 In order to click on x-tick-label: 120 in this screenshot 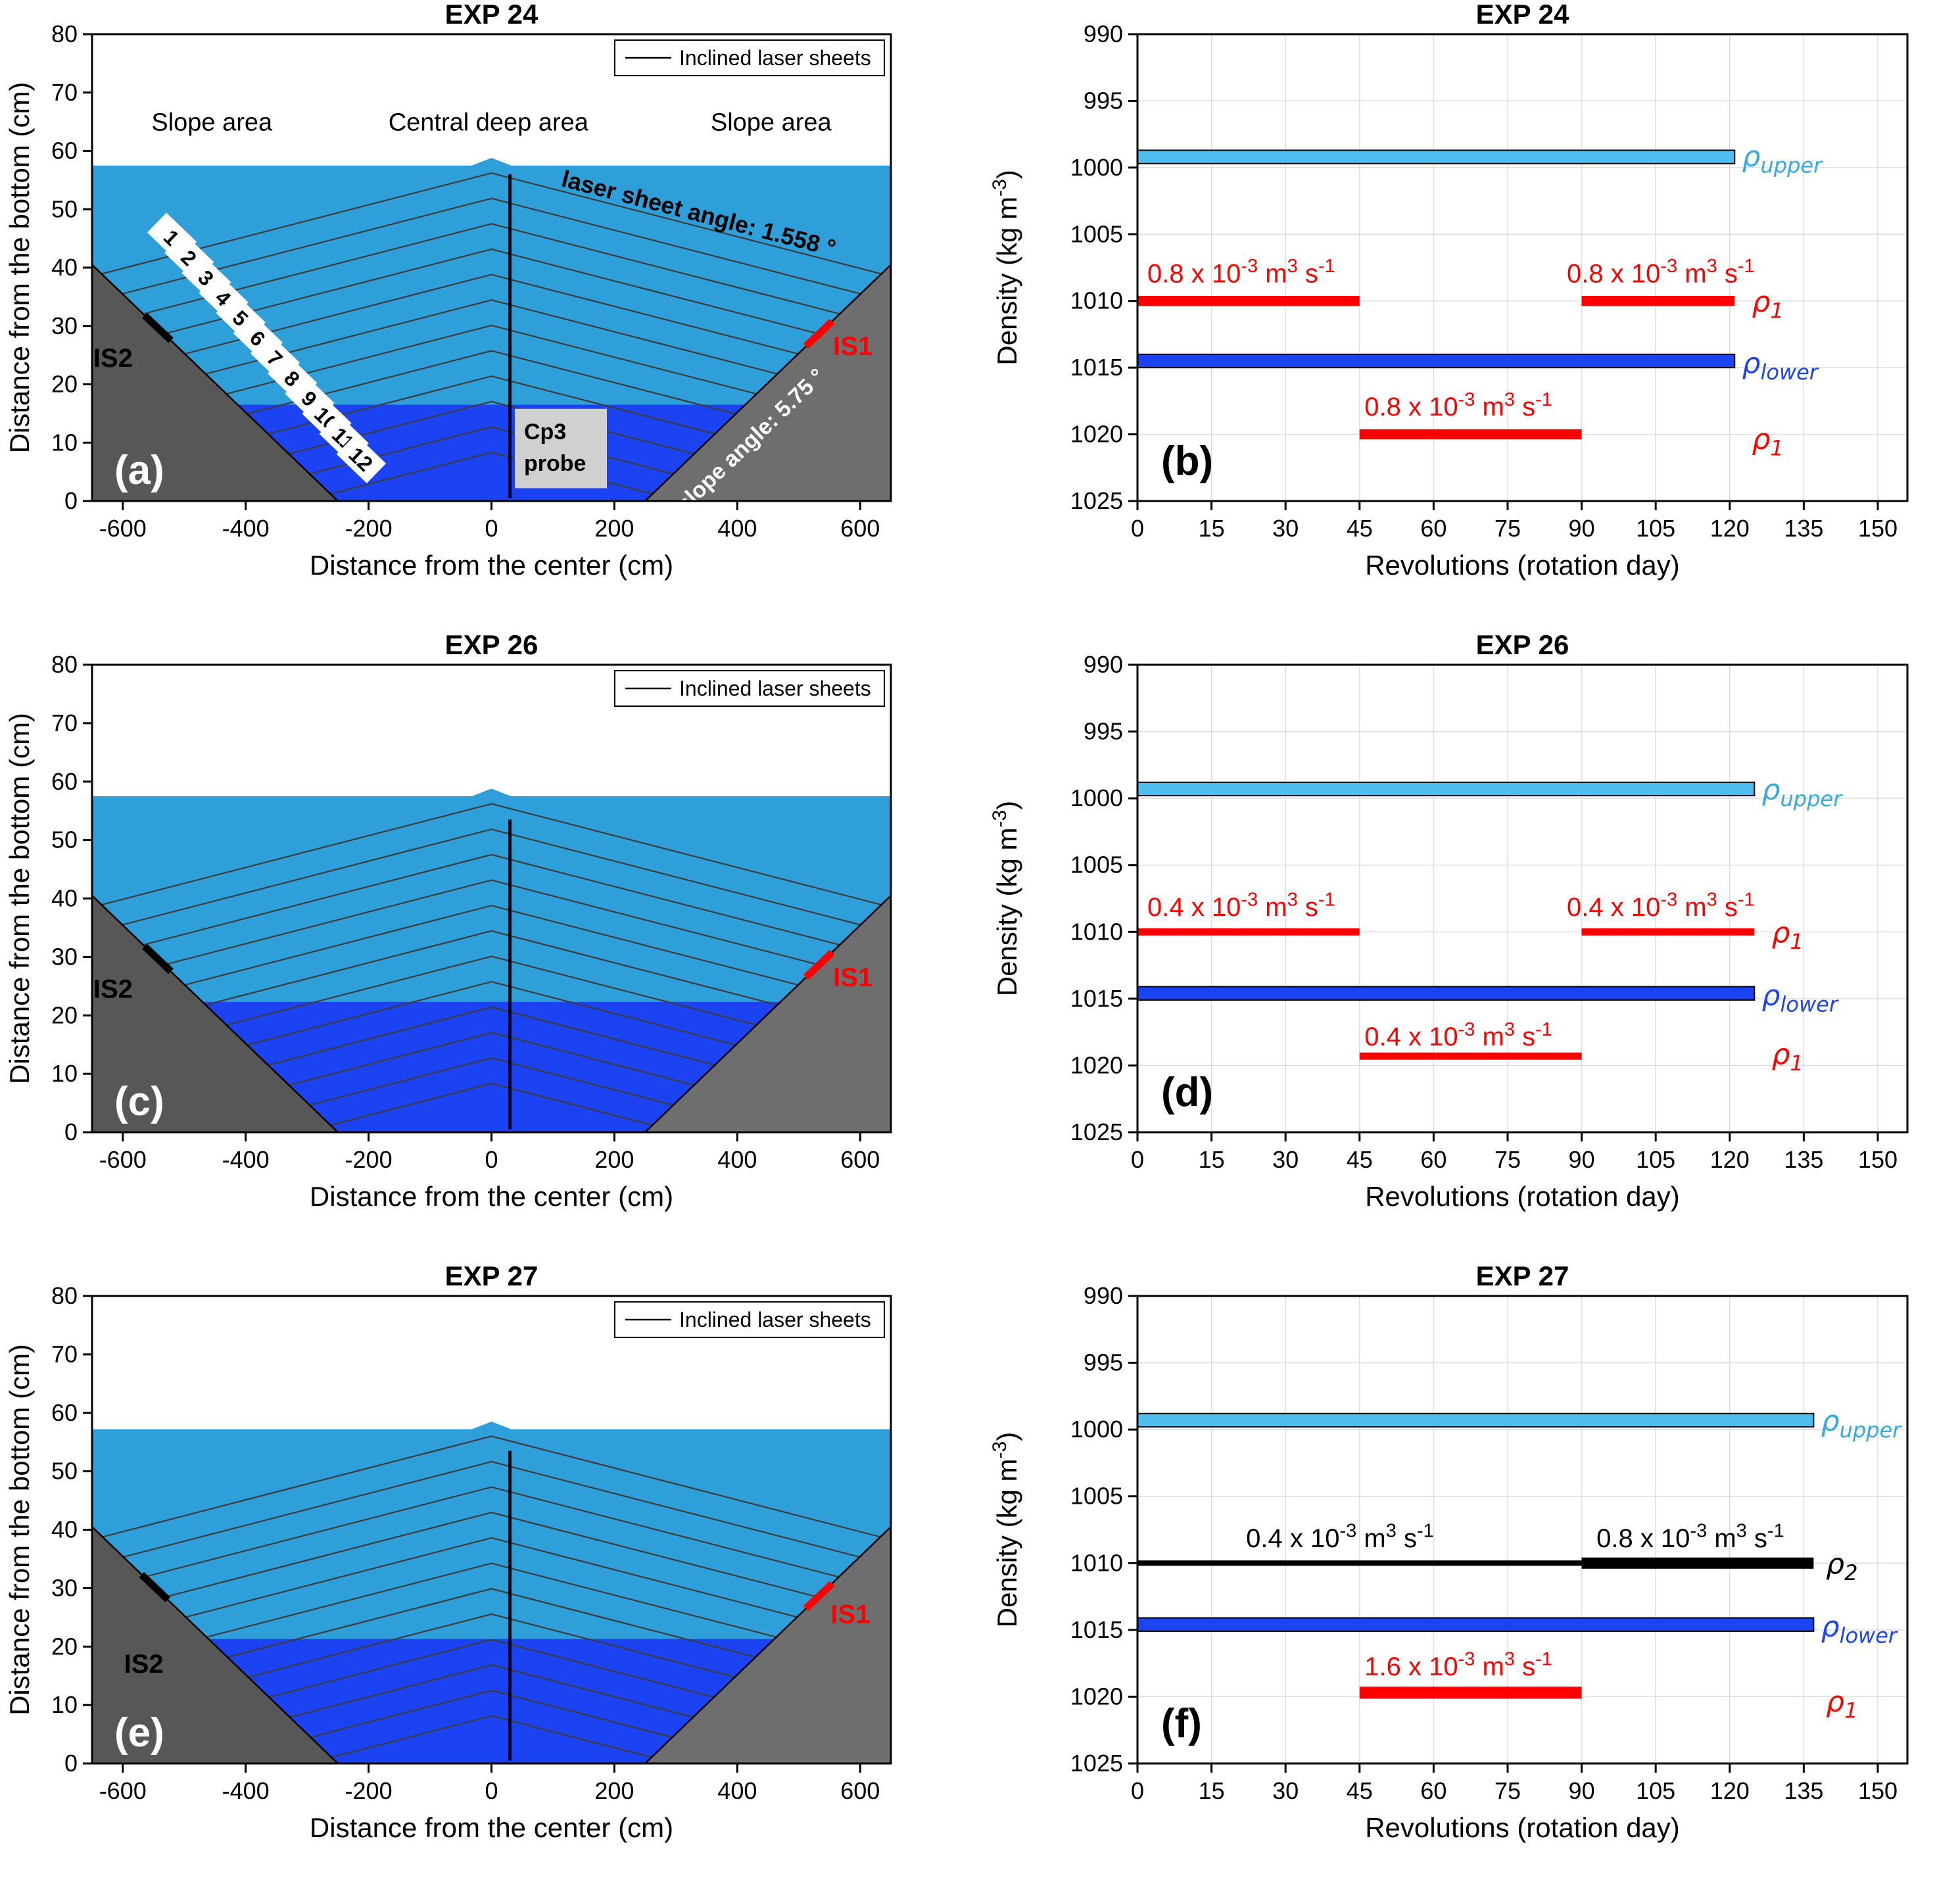, I will do `click(1730, 528)`.